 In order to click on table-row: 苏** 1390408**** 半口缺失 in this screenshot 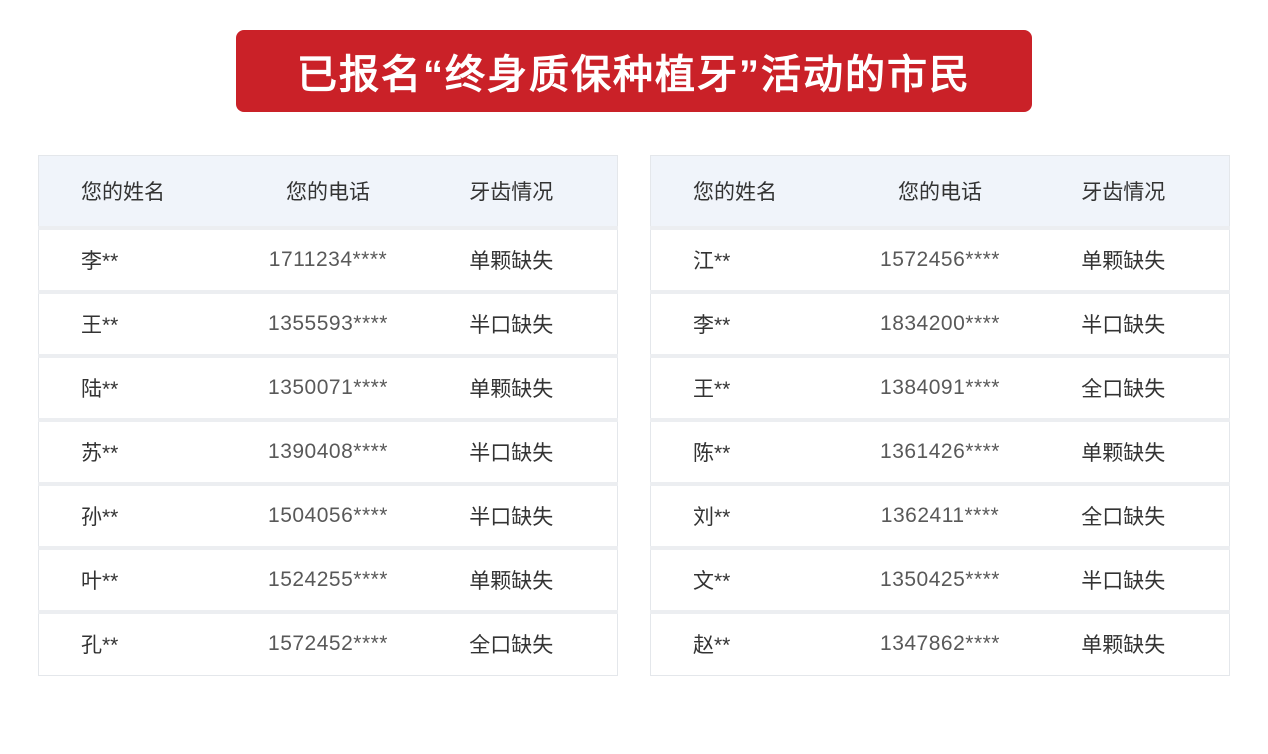, I will do `click(328, 450)`.